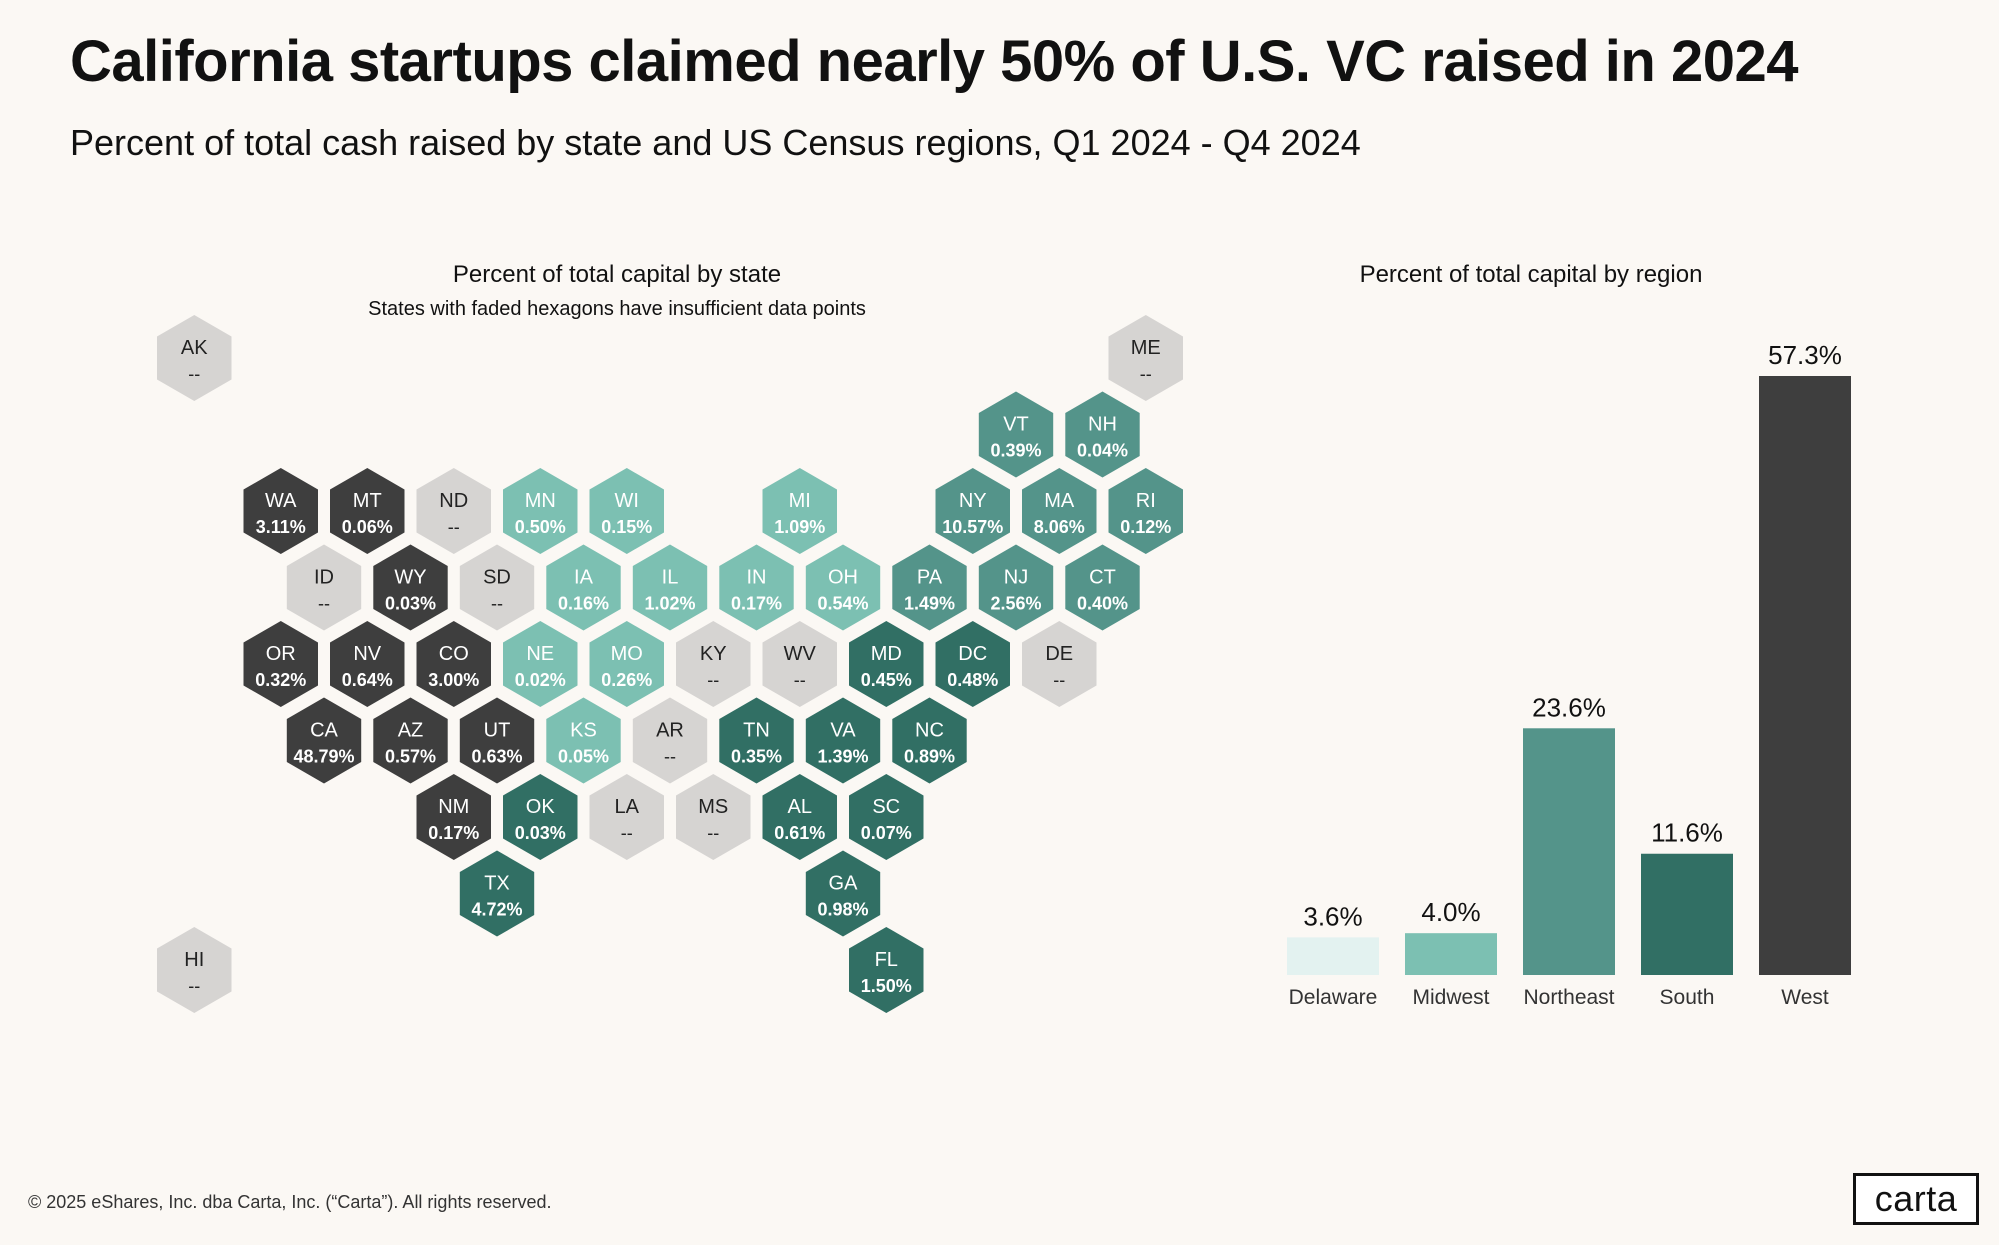 The image size is (1999, 1245). What do you see at coordinates (497, 884) in the screenshot?
I see `state-code-label: TX` at bounding box center [497, 884].